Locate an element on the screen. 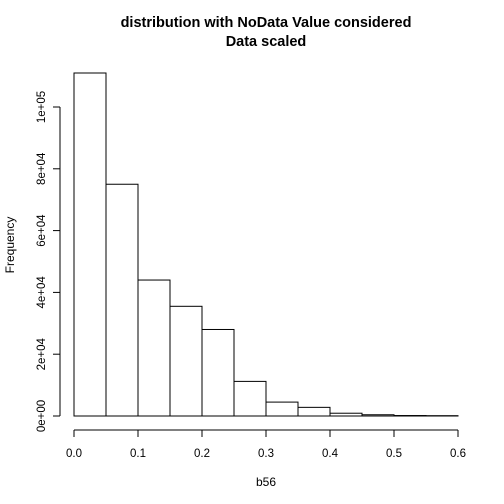  x-tick-label: 0.1 is located at coordinates (138, 454).